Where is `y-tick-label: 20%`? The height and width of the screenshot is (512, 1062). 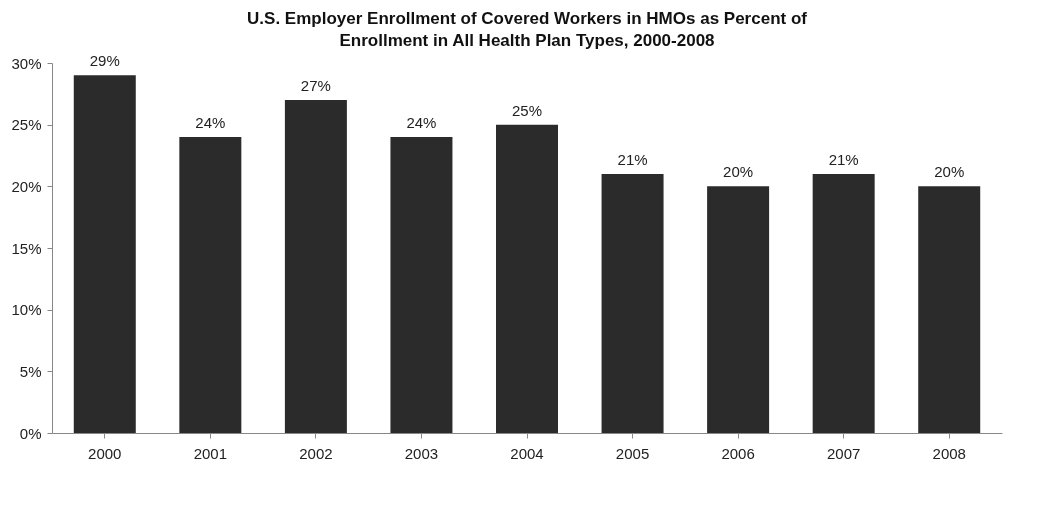 y-tick-label: 20% is located at coordinates (26, 186).